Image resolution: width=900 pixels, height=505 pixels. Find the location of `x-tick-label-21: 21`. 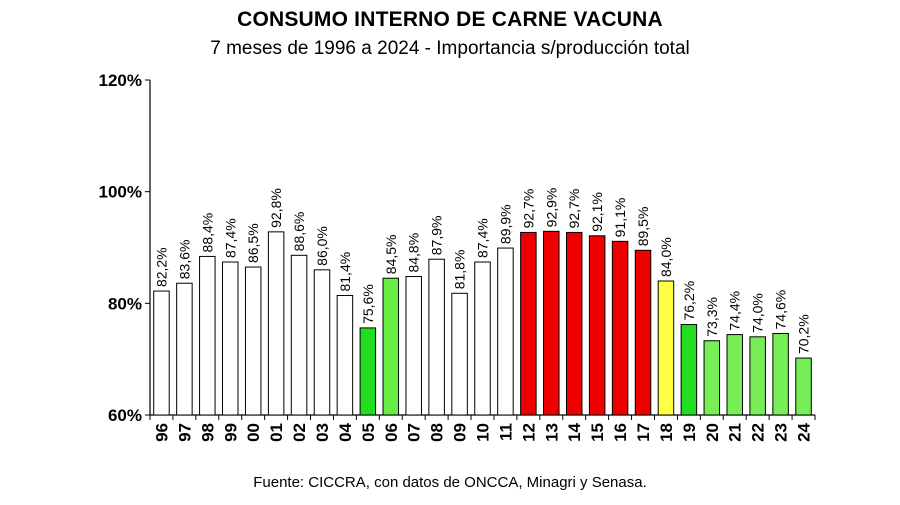

x-tick-label-21: 21 is located at coordinates (735, 432).